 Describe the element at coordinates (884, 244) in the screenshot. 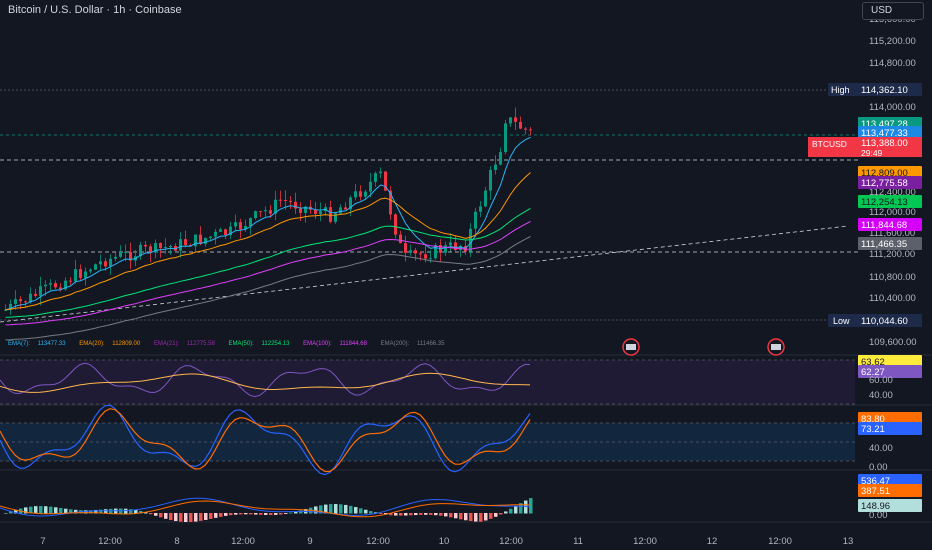

I see `tag-ema200: 111,466.35` at that location.